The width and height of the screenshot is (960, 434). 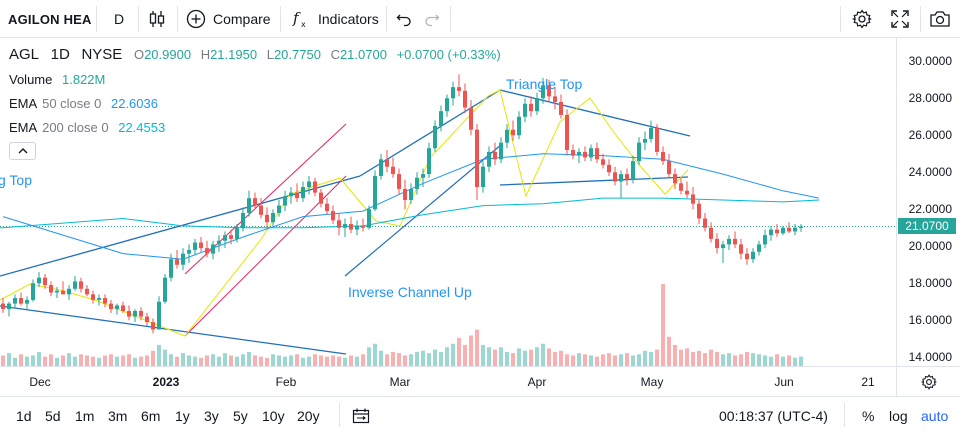 I want to click on redo-button, so click(x=432, y=19).